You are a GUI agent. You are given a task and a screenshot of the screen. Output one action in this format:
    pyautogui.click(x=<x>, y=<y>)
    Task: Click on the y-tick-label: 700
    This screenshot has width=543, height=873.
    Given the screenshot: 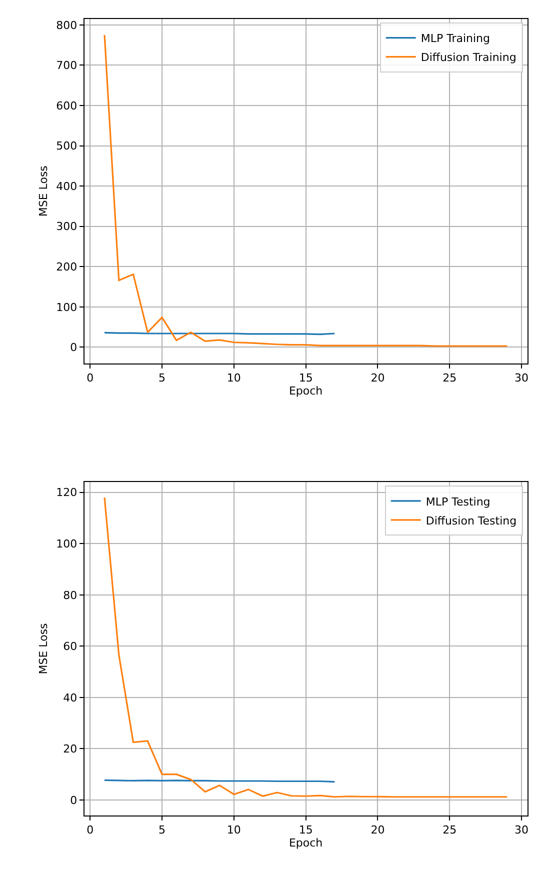 What is the action you would take?
    pyautogui.click(x=67, y=65)
    